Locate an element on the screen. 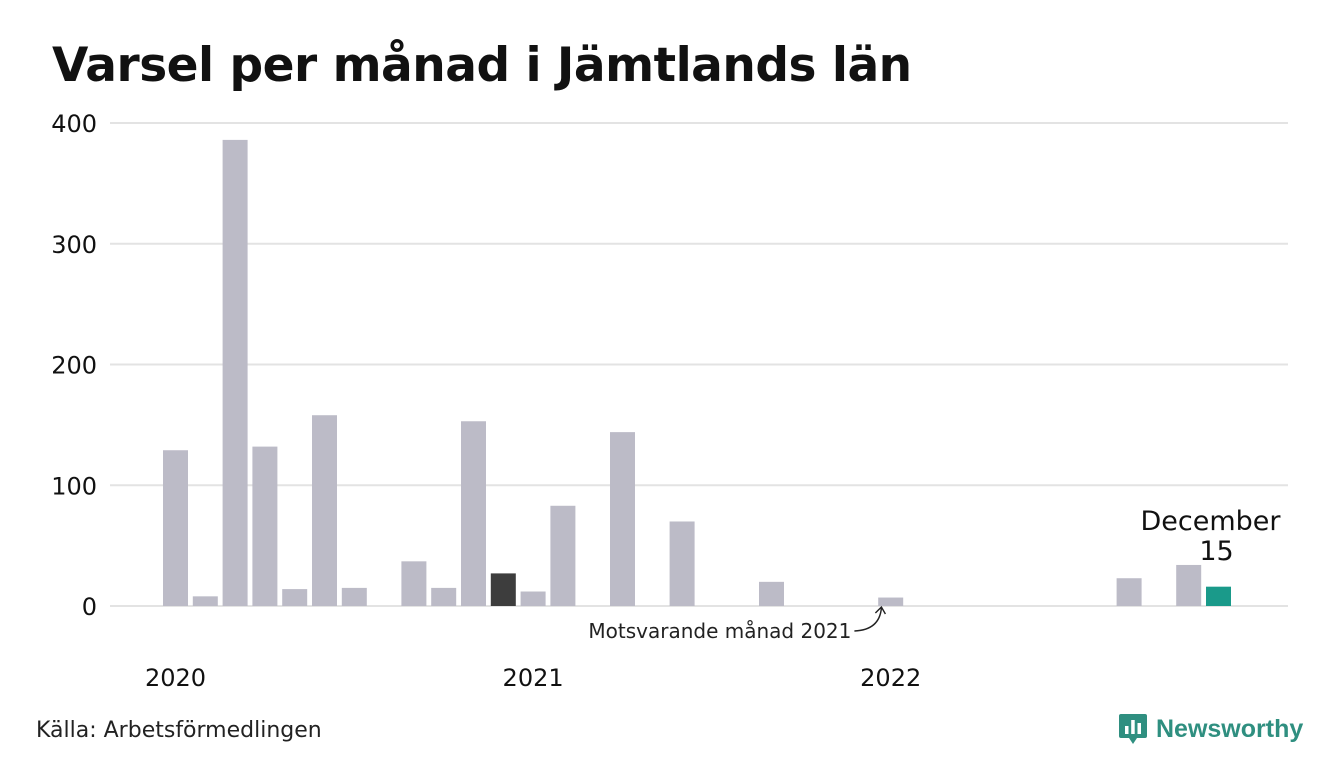 The image size is (1340, 780). annotation-arrow is located at coordinates (870, 618).